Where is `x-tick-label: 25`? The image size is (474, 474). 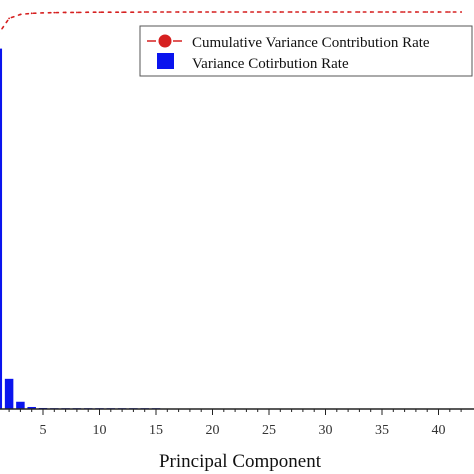
x-tick-label: 25 is located at coordinates (269, 430).